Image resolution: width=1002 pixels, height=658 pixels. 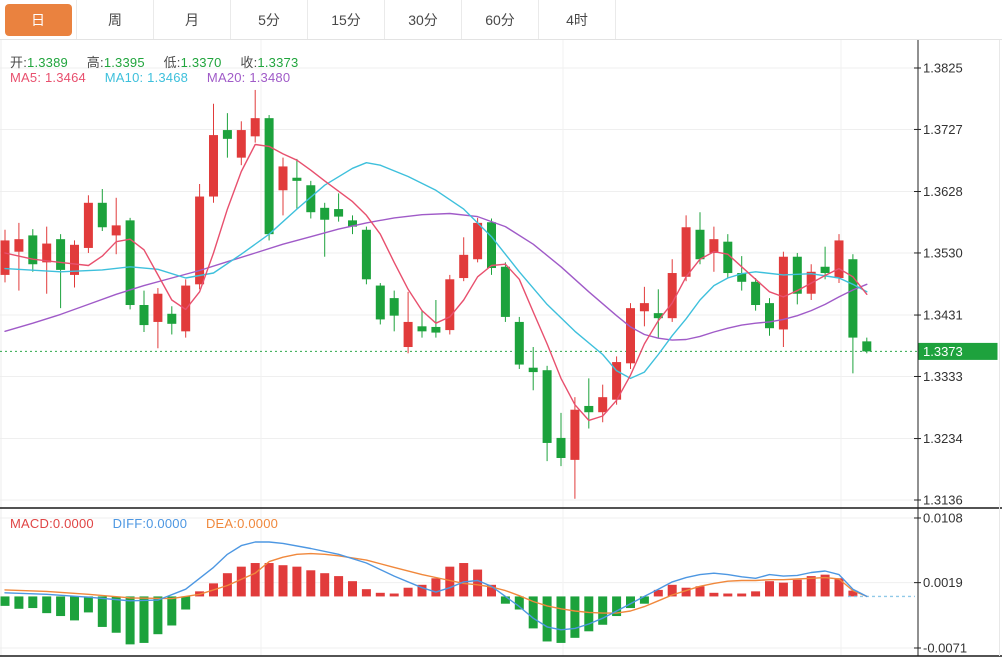 I want to click on tab-month: 月, so click(x=192, y=19).